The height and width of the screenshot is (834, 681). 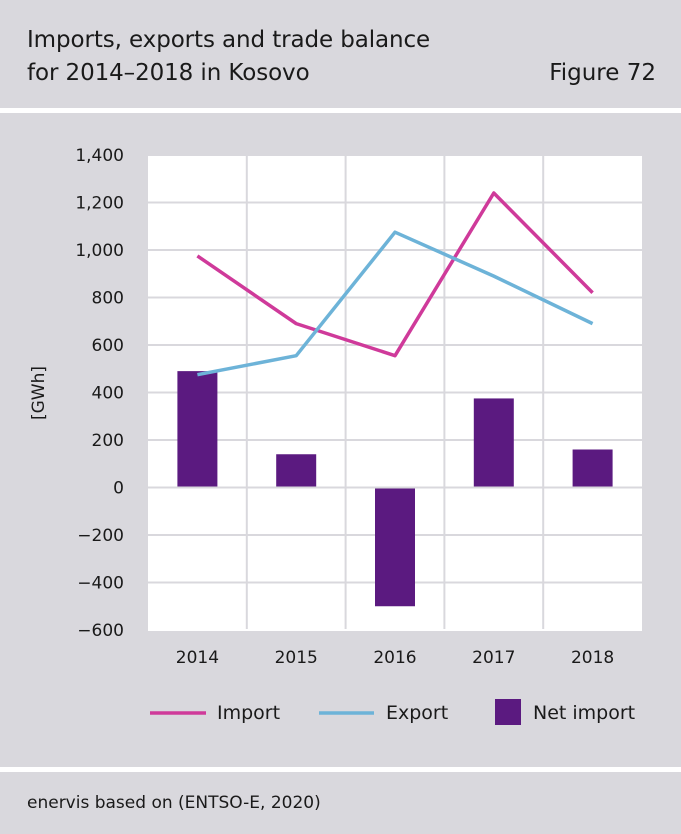 What do you see at coordinates (100, 584) in the screenshot?
I see `y-tick-label: −400` at bounding box center [100, 584].